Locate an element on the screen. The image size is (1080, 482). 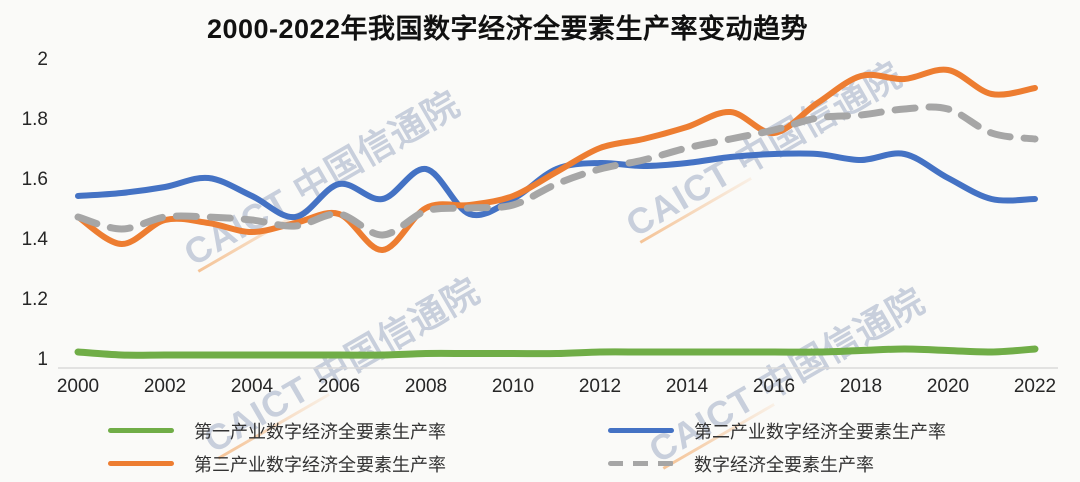
legend-item-overall: 数字经济全要素生产率 is located at coordinates (777, 463).